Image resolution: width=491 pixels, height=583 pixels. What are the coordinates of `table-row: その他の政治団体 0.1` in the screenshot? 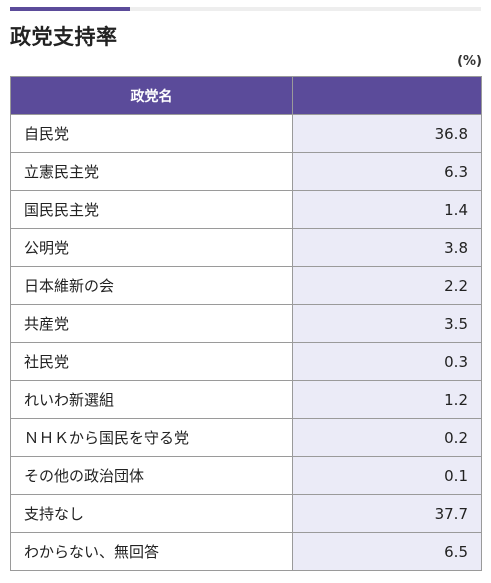 It's located at (246, 475).